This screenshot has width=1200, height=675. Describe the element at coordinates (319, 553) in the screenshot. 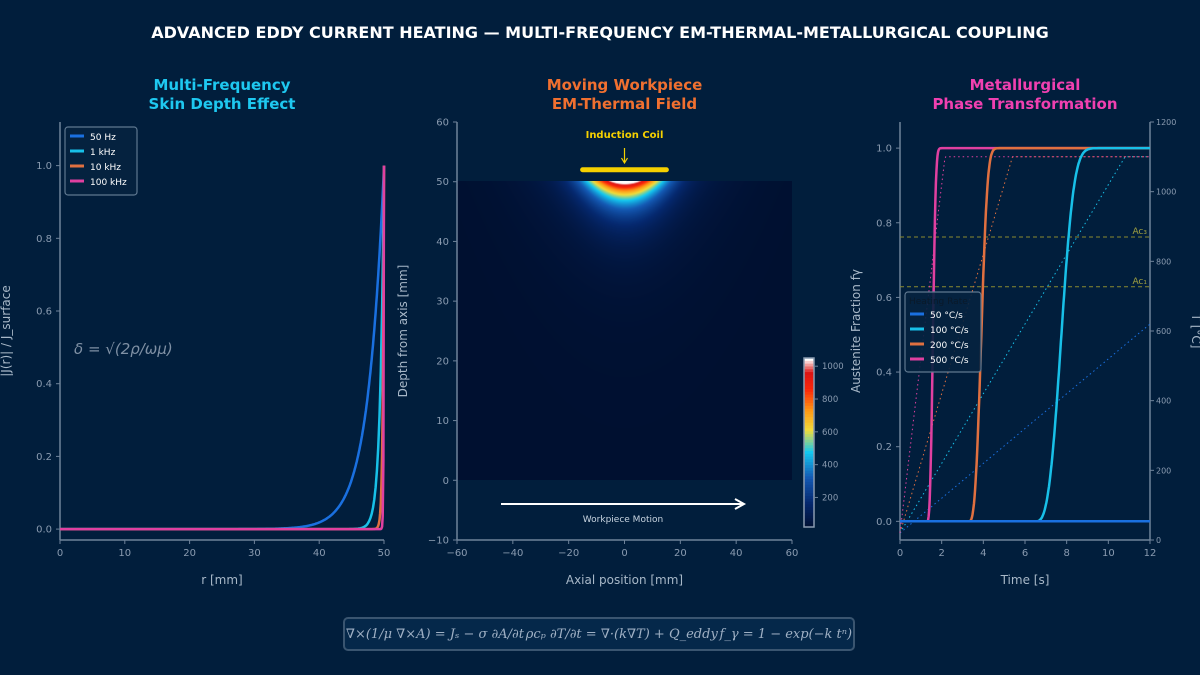

I see `x-tick-label: 40` at that location.